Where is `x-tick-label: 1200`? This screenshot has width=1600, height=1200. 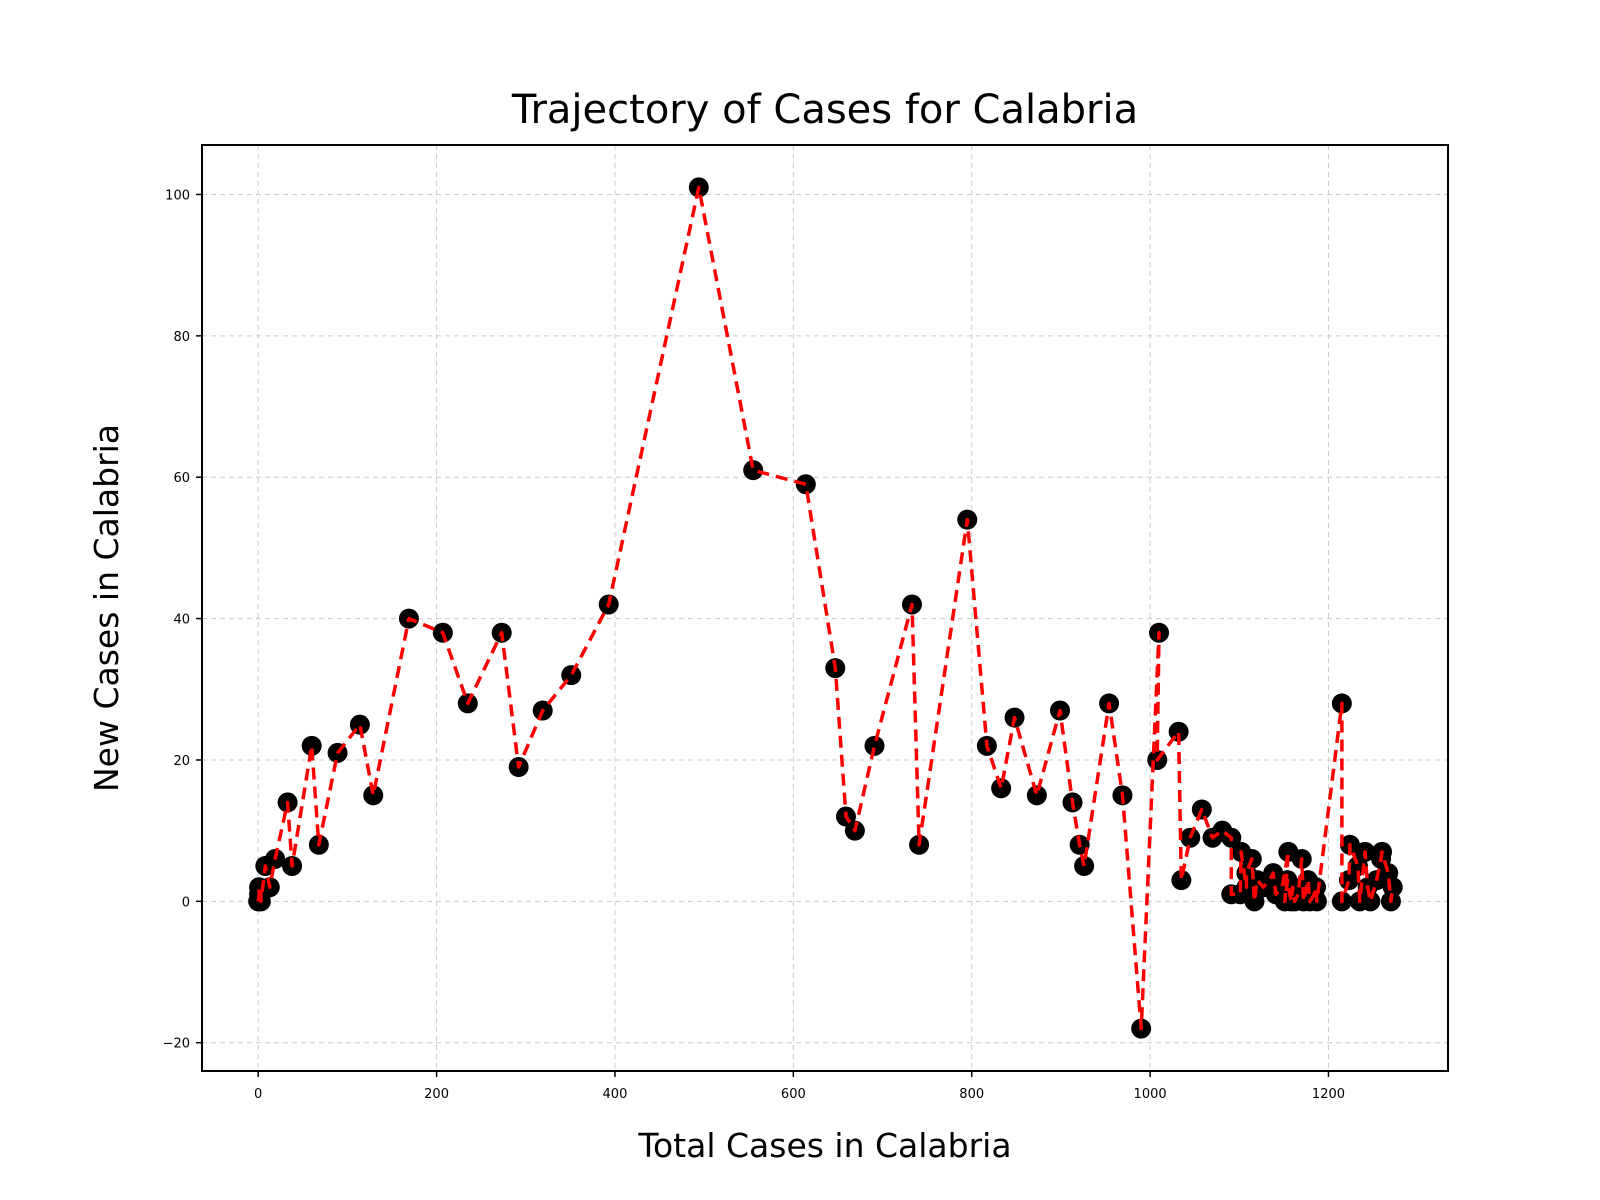 x-tick-label: 1200 is located at coordinates (1328, 1094).